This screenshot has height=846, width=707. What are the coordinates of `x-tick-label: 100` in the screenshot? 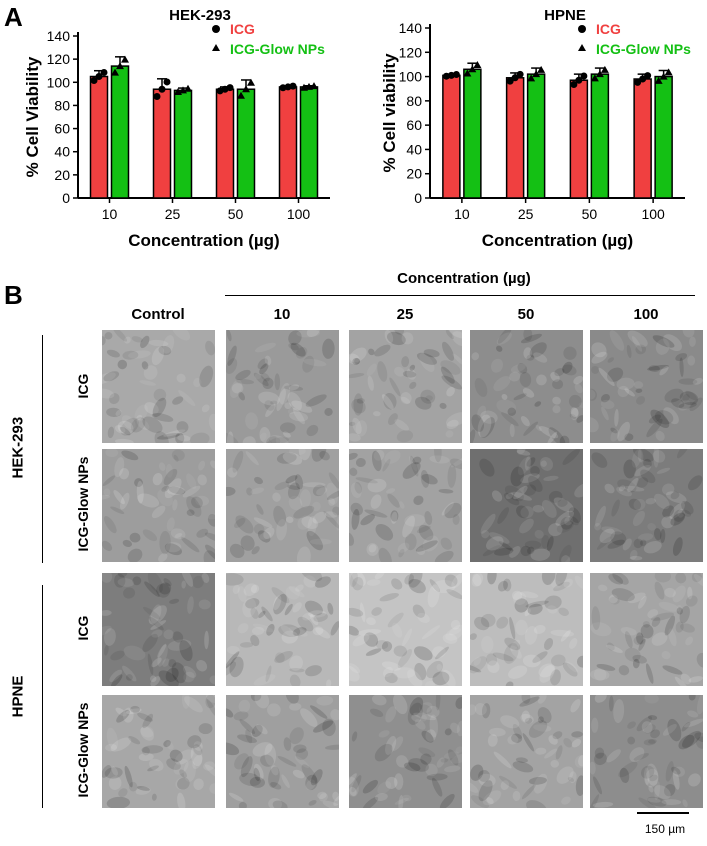 It's located at (299, 214).